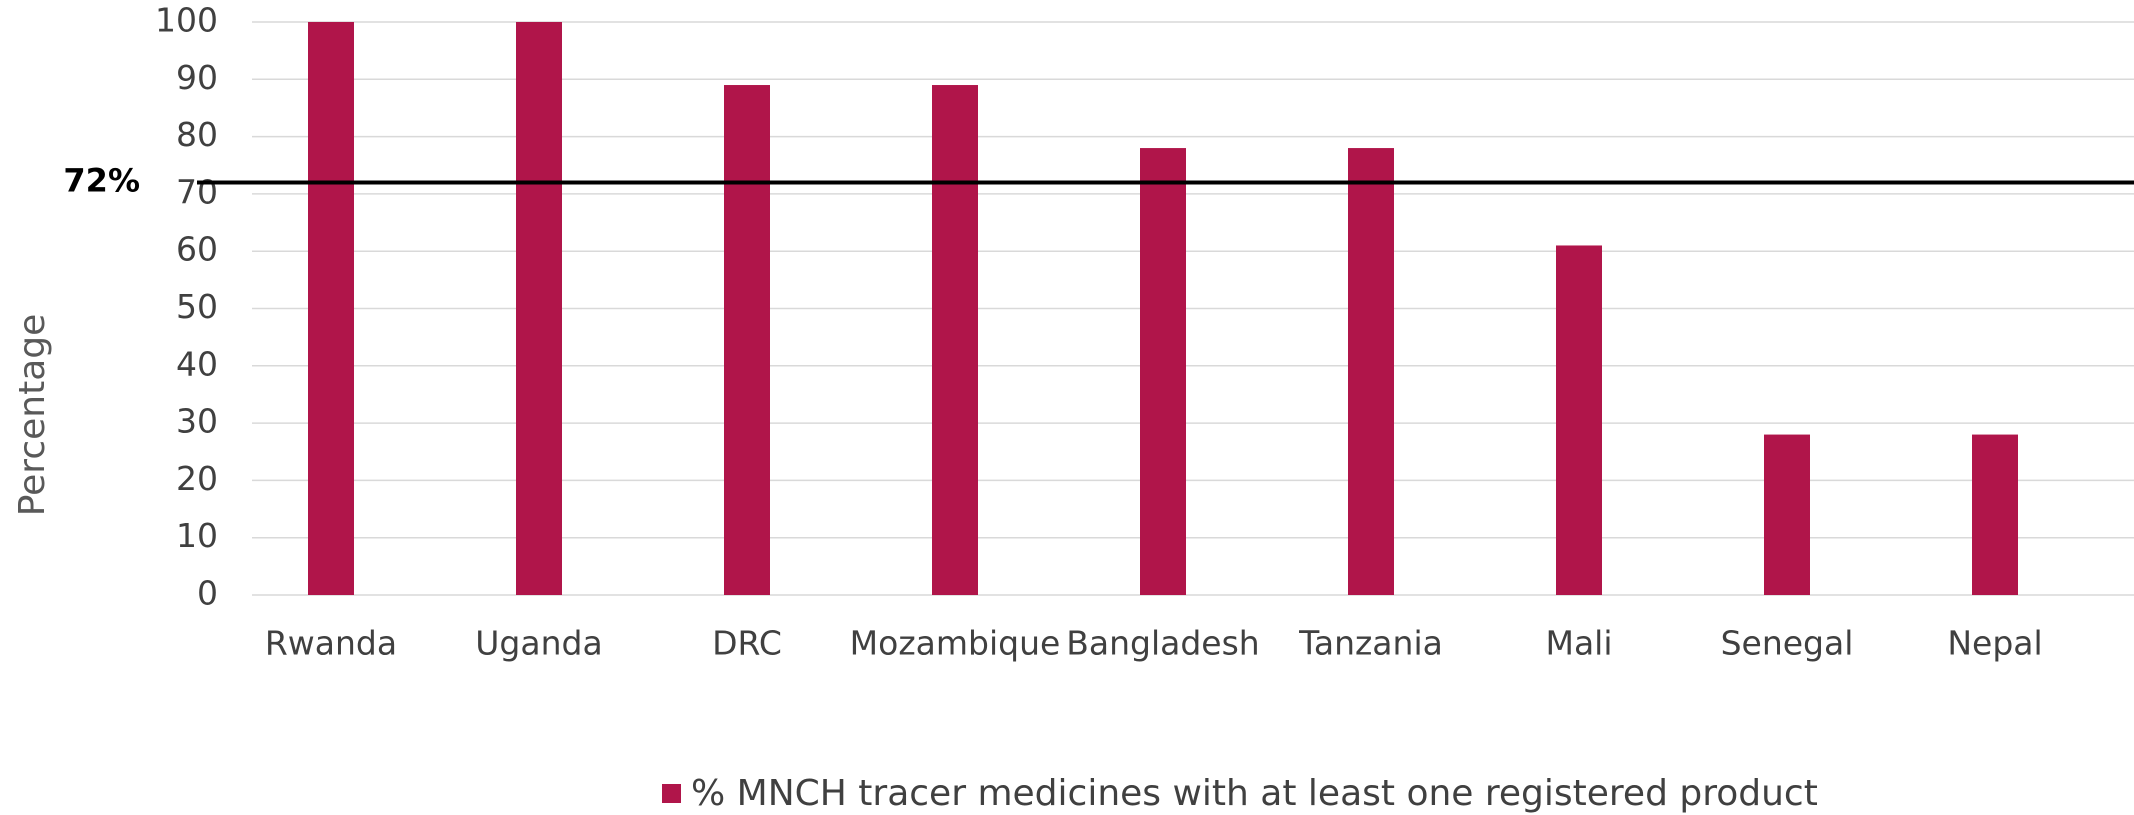 The image size is (2134, 815). Describe the element at coordinates (1578, 643) in the screenshot. I see `x-tick-label: Mali` at that location.